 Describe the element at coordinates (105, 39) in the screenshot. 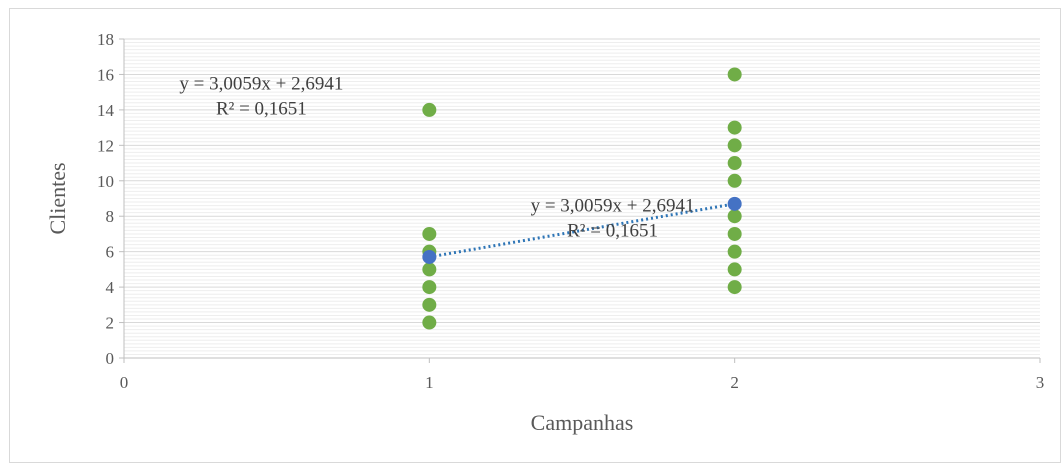

I see `y-tick-label: 18` at that location.